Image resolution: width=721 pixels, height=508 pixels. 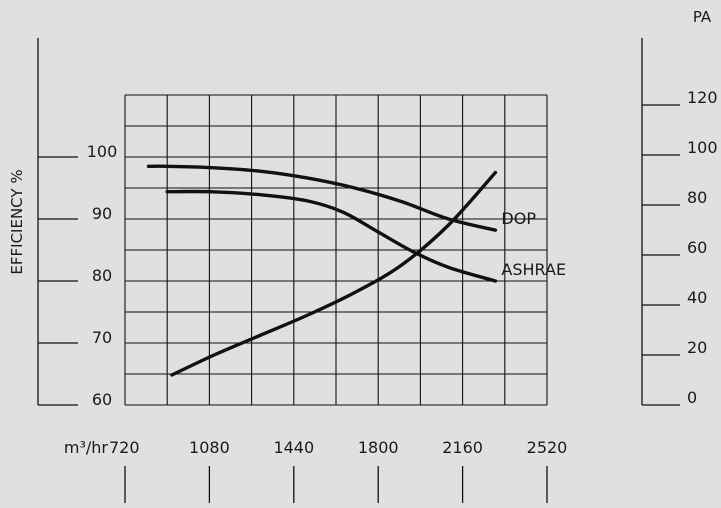 What do you see at coordinates (697, 197) in the screenshot?
I see `right-tick-label: 80` at bounding box center [697, 197].